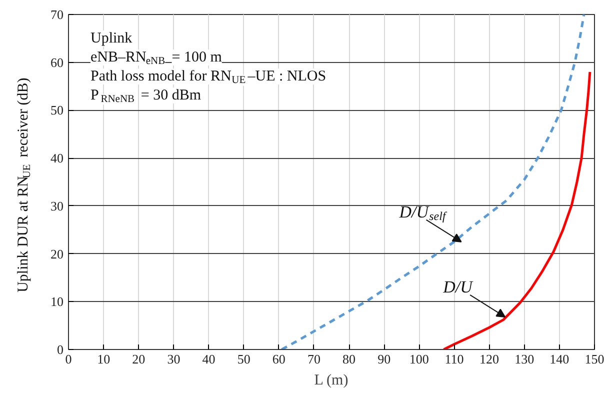 The width and height of the screenshot is (616, 401). Describe the element at coordinates (524, 359) in the screenshot. I see `x-tick-label: 130` at that location.